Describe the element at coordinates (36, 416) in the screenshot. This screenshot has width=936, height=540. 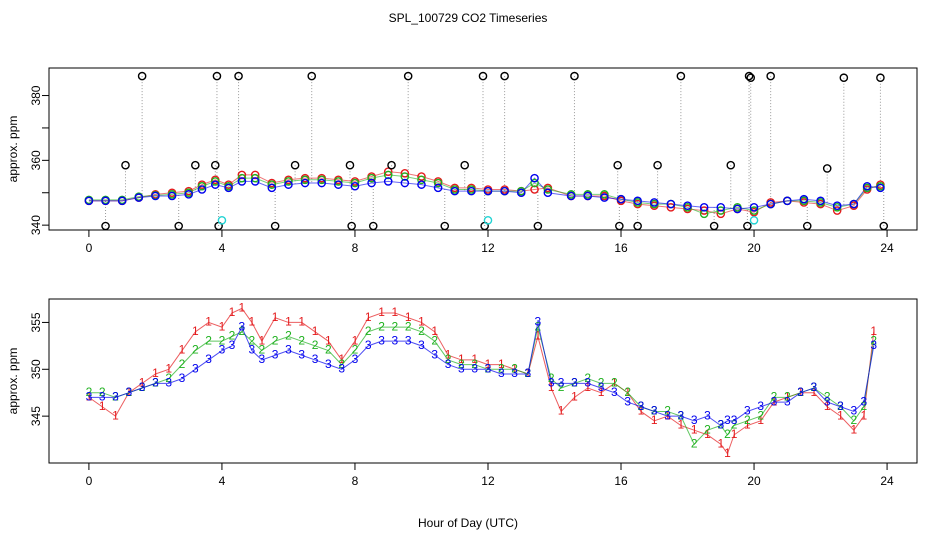
I see `y-tick-label: 345` at that location.